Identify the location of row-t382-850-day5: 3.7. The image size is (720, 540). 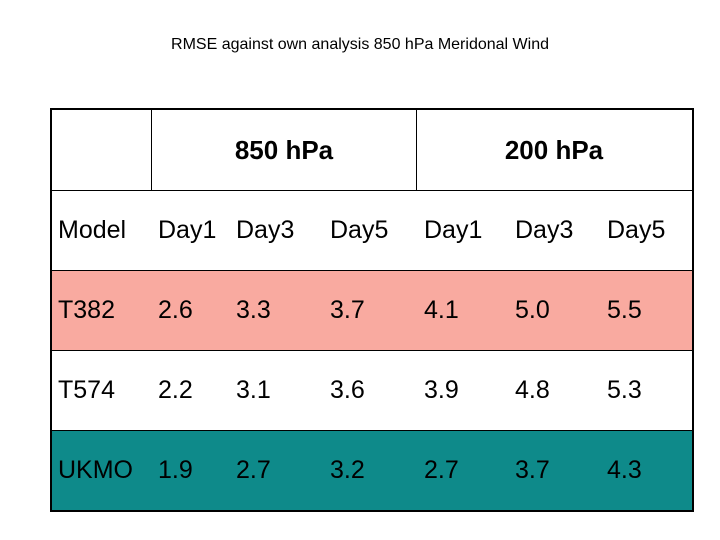
(347, 309).